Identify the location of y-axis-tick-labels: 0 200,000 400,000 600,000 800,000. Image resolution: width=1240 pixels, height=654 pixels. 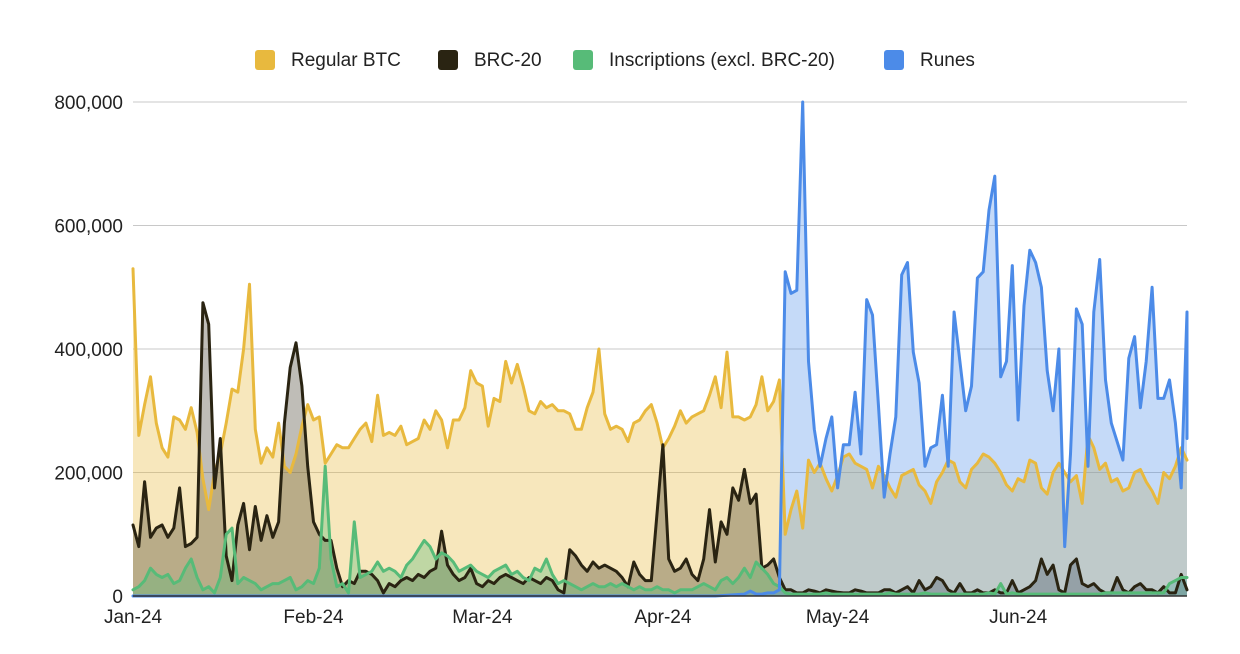
(88, 350).